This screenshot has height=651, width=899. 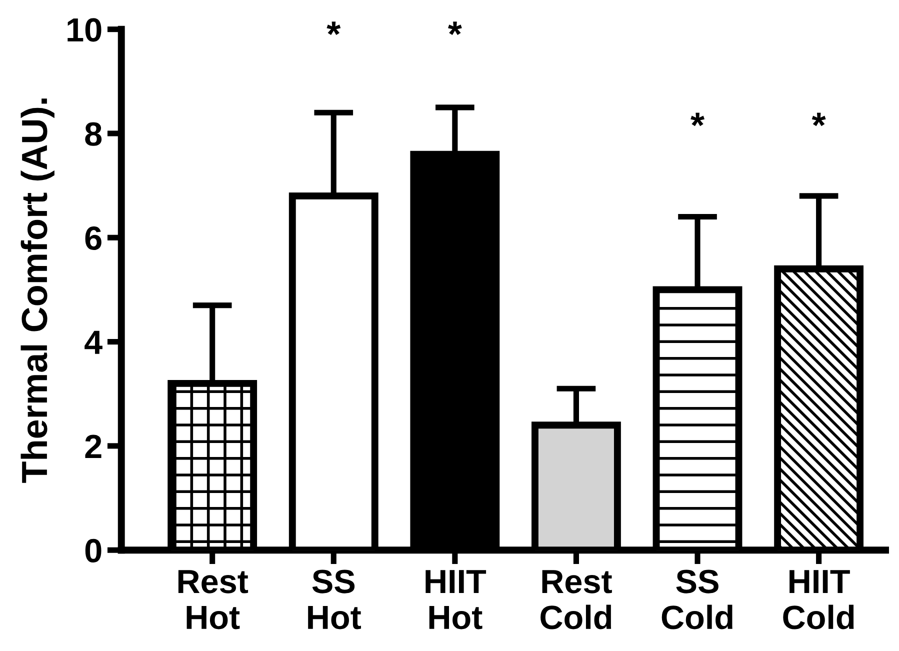 What do you see at coordinates (818, 600) in the screenshot?
I see `x-tick-label: HIIT Cold` at bounding box center [818, 600].